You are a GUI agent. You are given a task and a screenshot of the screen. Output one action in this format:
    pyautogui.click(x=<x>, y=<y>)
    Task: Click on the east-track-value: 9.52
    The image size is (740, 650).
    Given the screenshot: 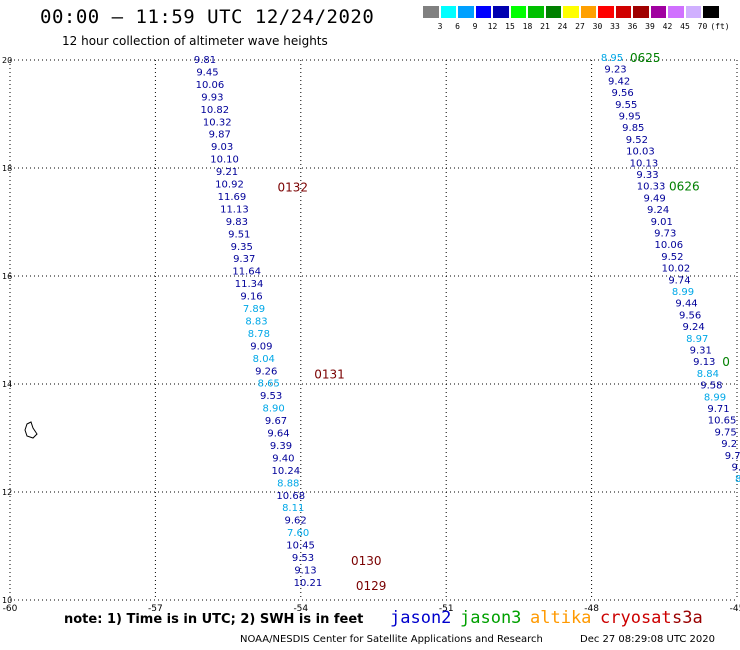 What is the action you would take?
    pyautogui.click(x=672, y=257)
    